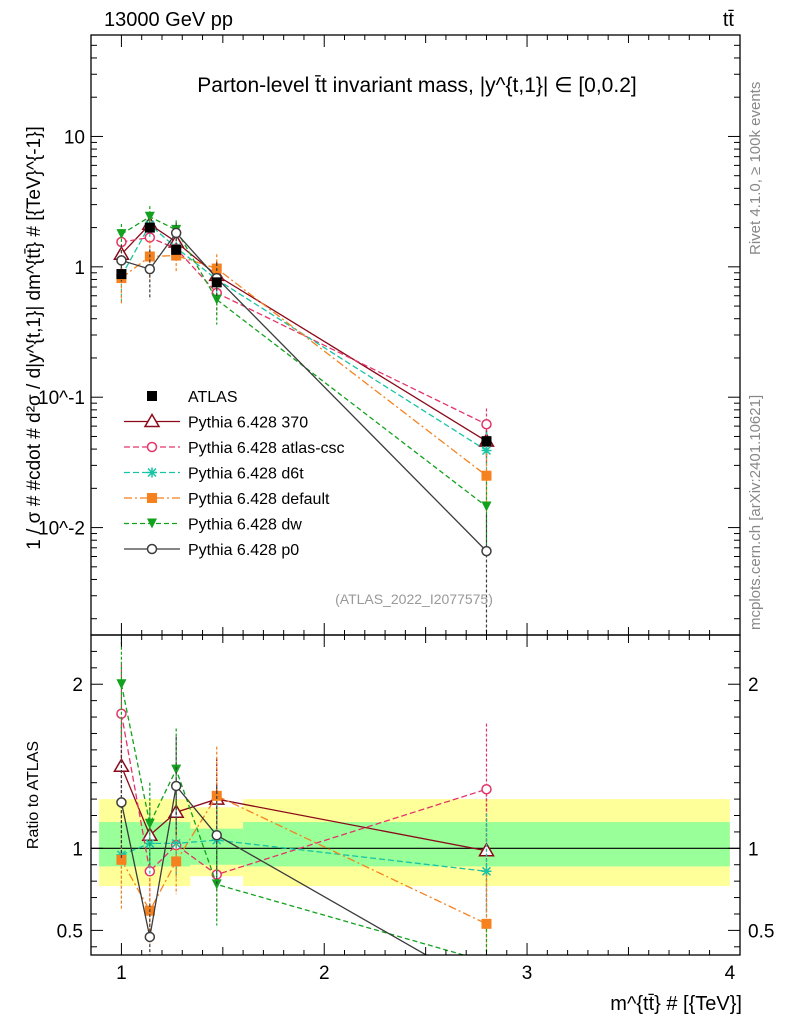  I want to click on legend-entry: Pythia 6.428 dw, so click(213, 525).